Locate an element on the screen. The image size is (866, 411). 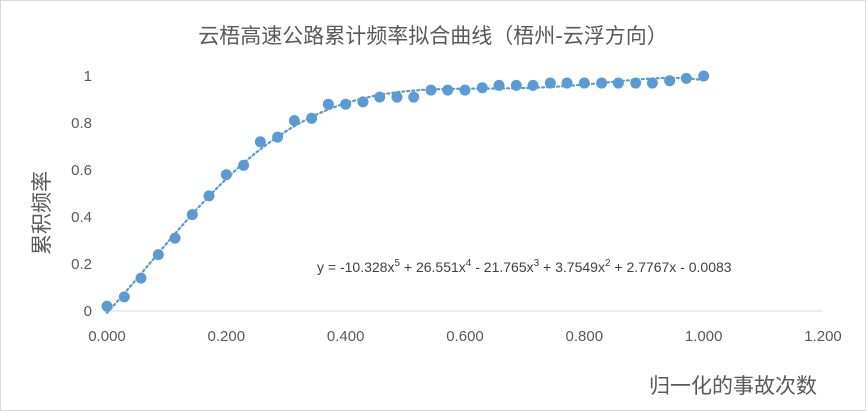
eq-part-4: + 3.7549x is located at coordinates (572, 267).